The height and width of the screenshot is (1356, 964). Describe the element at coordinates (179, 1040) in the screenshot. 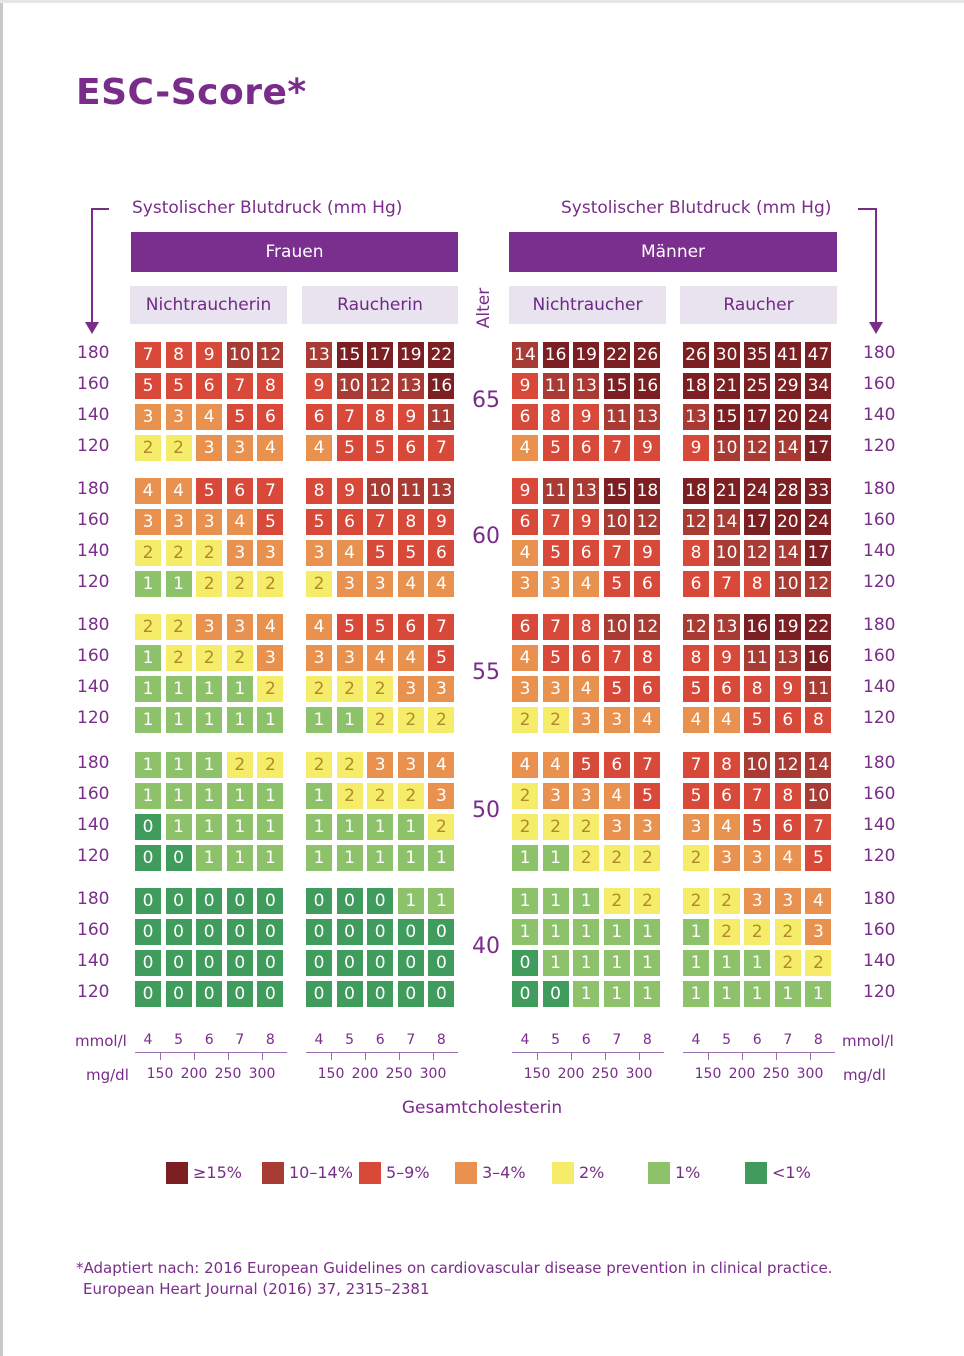

I see `mmol-tick-label: 5` at that location.